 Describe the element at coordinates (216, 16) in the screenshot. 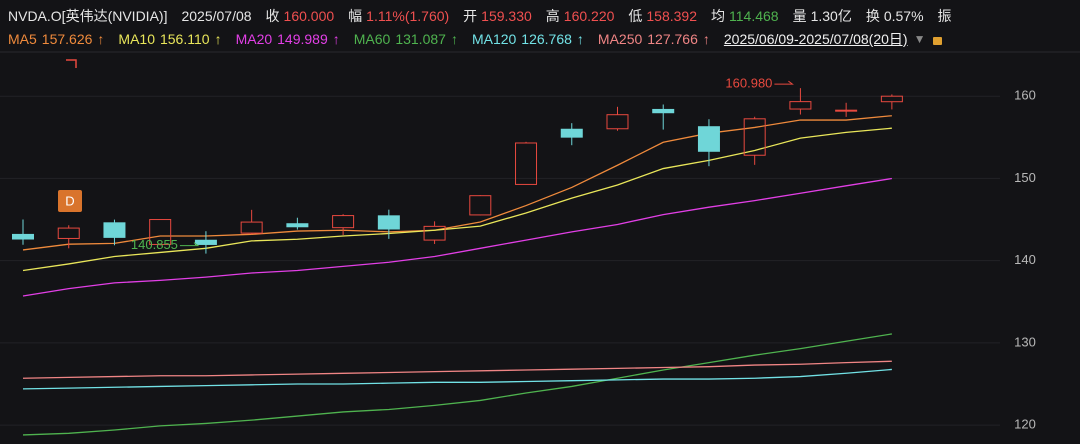

I see `quote-date: 2025/07/08` at that location.